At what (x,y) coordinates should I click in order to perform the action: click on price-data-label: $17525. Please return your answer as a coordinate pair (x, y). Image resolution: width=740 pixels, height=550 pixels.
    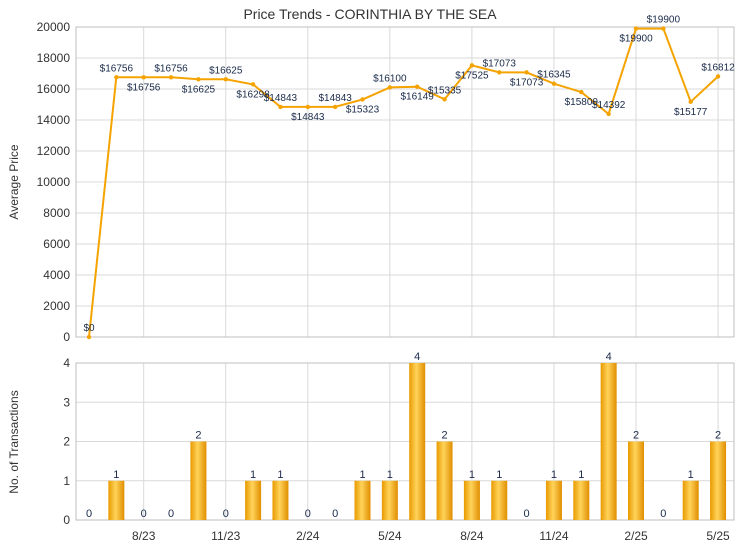
    Looking at the image, I should click on (472, 75).